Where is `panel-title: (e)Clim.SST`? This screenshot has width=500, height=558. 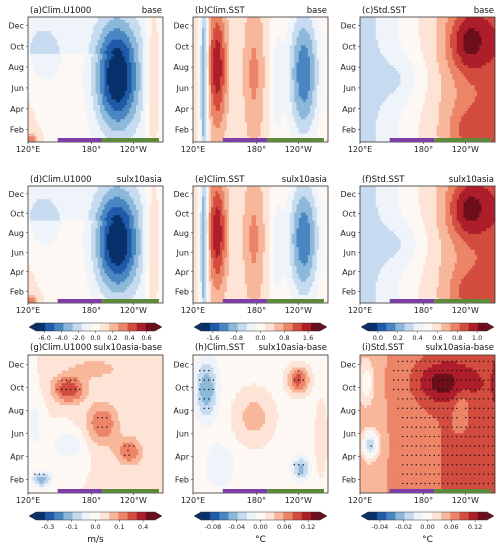
panel-title: (e)Clim.SST is located at coordinates (220, 180).